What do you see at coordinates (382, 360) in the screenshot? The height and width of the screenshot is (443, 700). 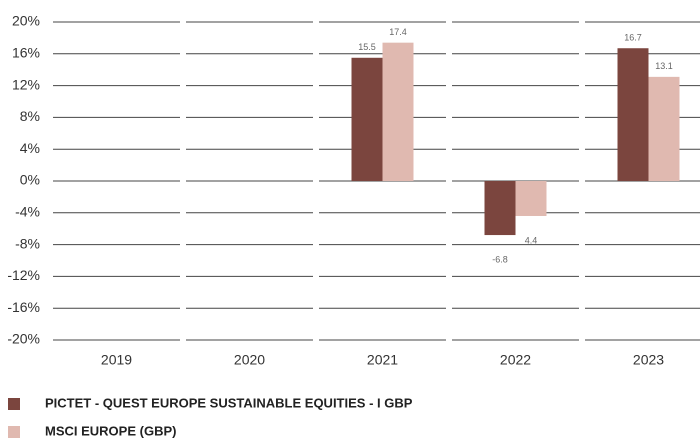 I see `x-tick-label: 2021` at bounding box center [382, 360].